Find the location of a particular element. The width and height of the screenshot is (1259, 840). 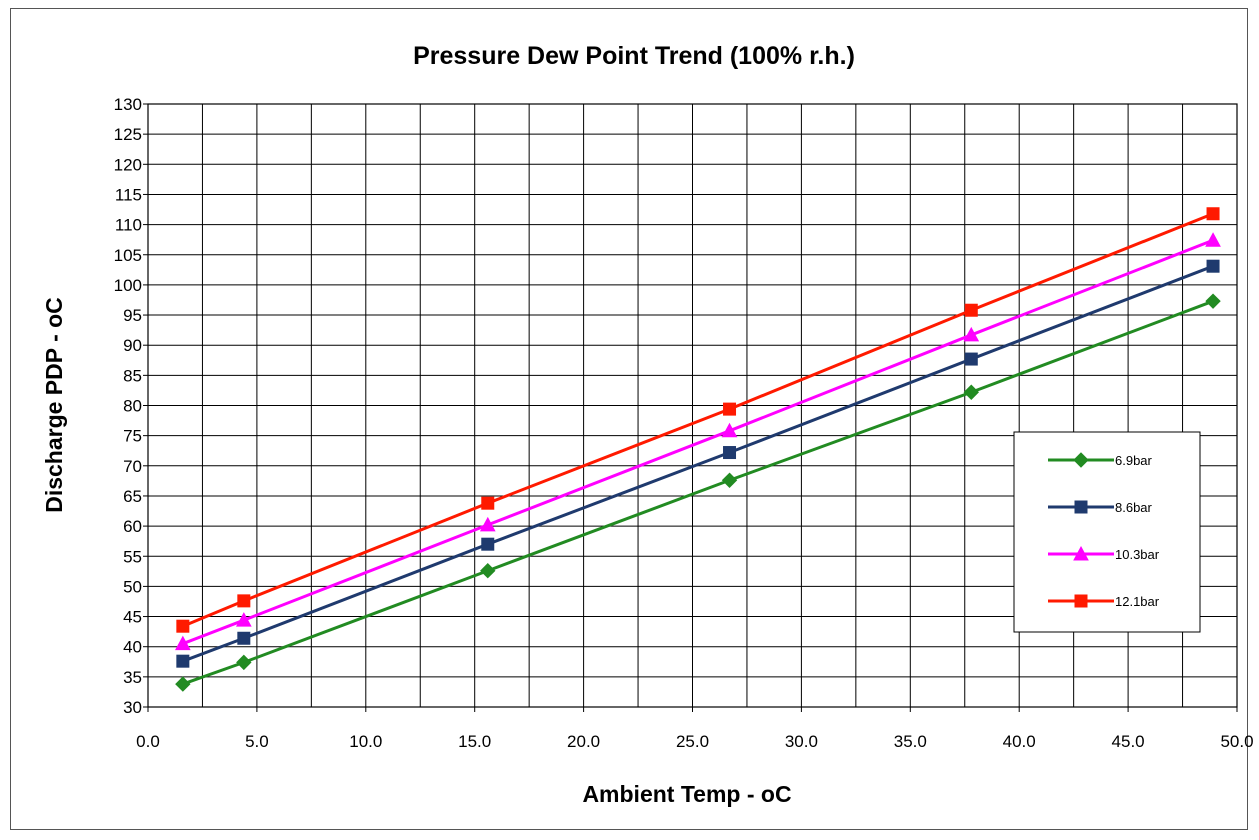

legend-item: 6.9bar is located at coordinates (1100, 460).